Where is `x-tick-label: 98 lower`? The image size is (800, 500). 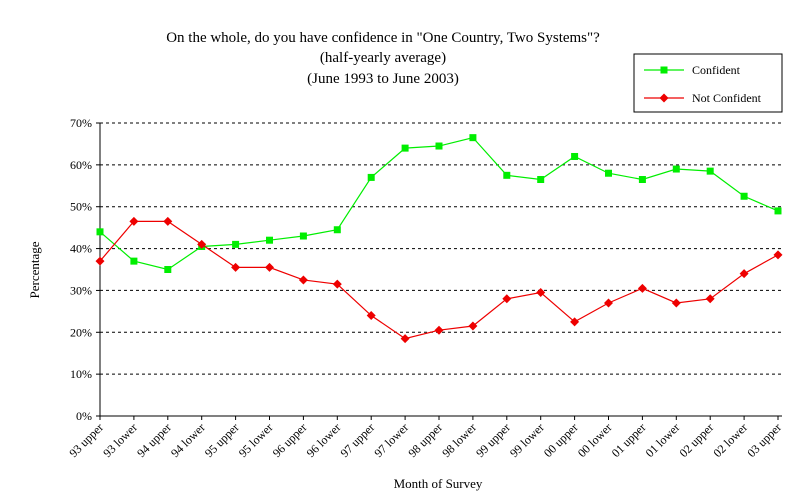 x-tick-label: 98 lower is located at coordinates (459, 440).